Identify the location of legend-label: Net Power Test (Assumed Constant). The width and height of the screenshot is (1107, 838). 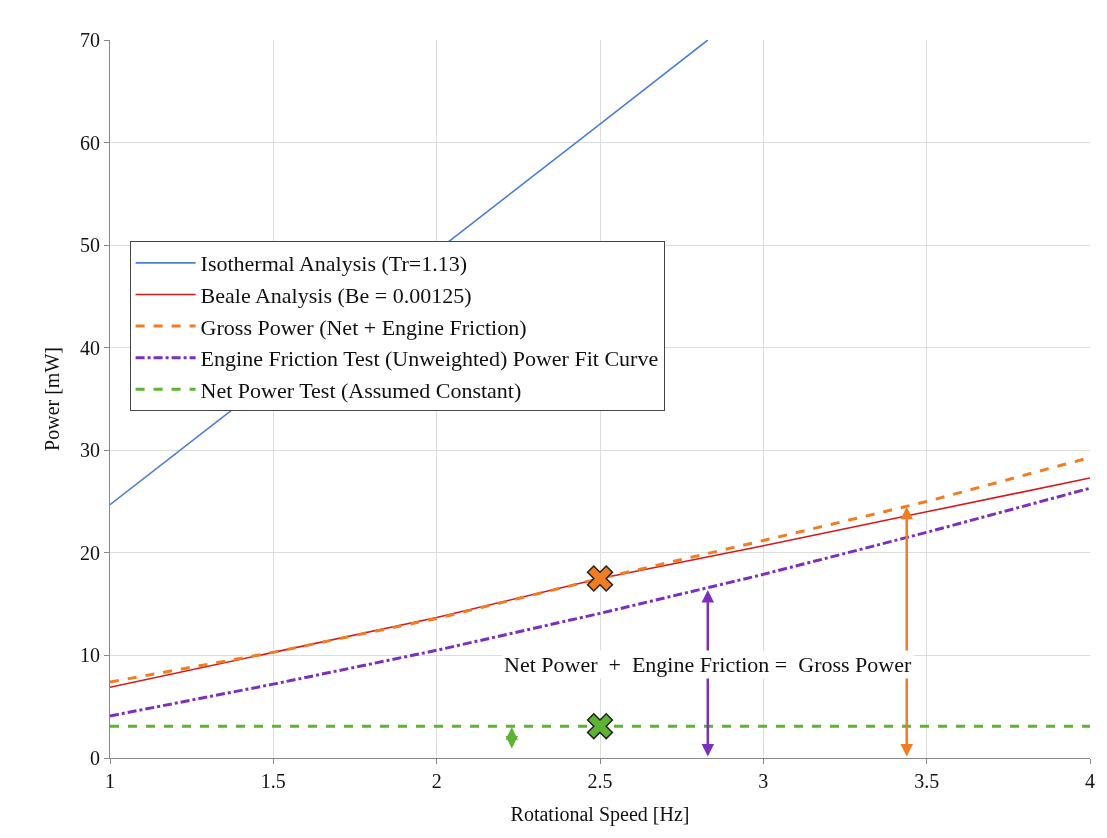
(361, 390).